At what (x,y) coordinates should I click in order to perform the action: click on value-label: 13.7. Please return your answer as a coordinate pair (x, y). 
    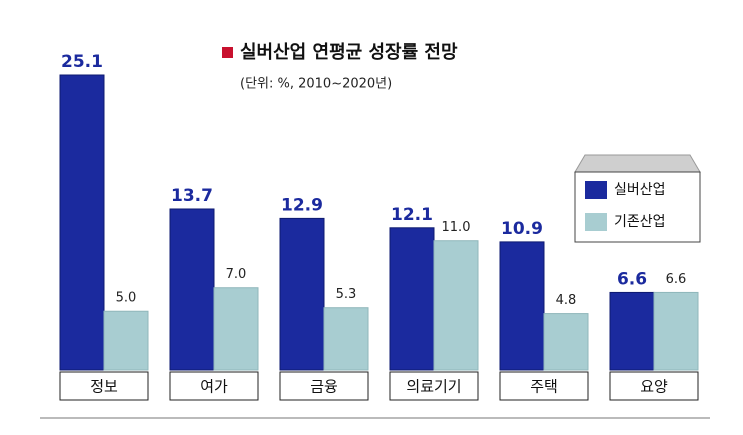
    Looking at the image, I should click on (192, 196).